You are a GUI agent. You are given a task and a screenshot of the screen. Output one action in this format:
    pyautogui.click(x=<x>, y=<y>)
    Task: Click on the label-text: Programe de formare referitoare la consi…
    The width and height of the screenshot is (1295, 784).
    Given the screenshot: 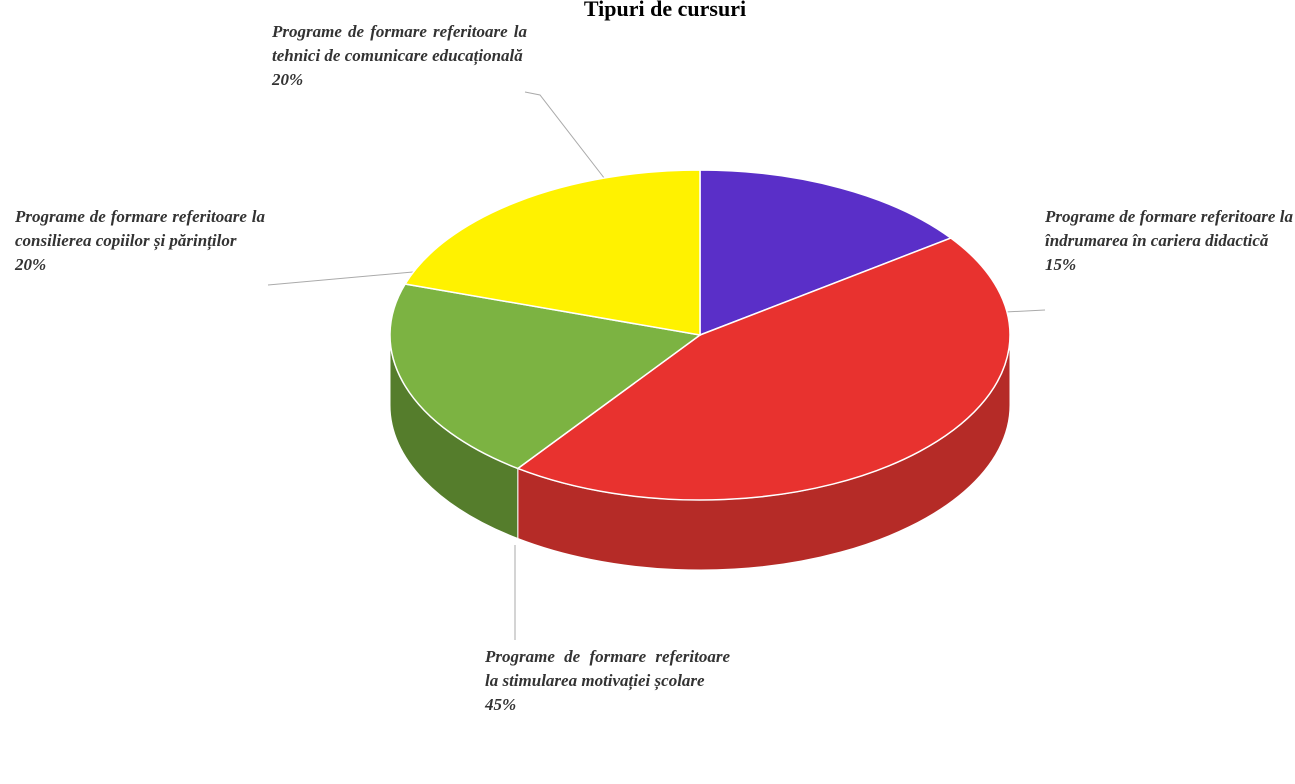 What is the action you would take?
    pyautogui.click(x=140, y=228)
    